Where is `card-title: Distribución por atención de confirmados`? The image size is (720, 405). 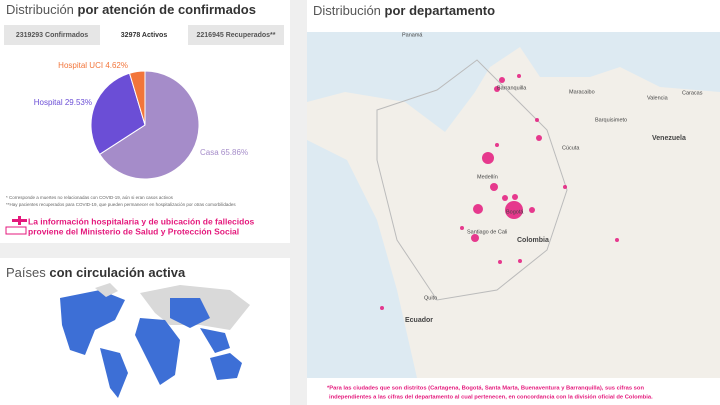
card-title: Distribución por atención de confirmados is located at coordinates (131, 9).